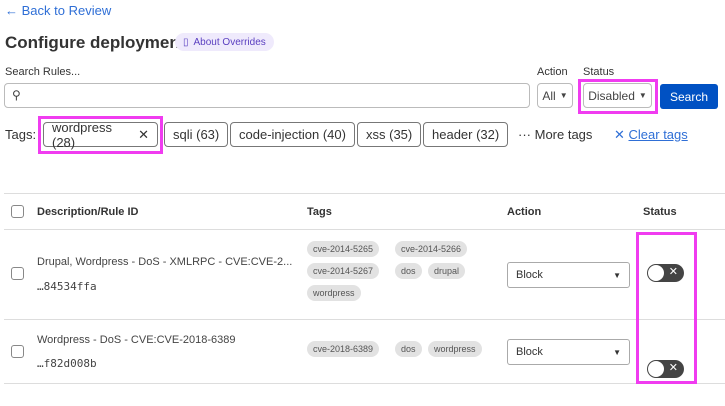  I want to click on about-overrides-button: ▯ About Overrides, so click(224, 42).